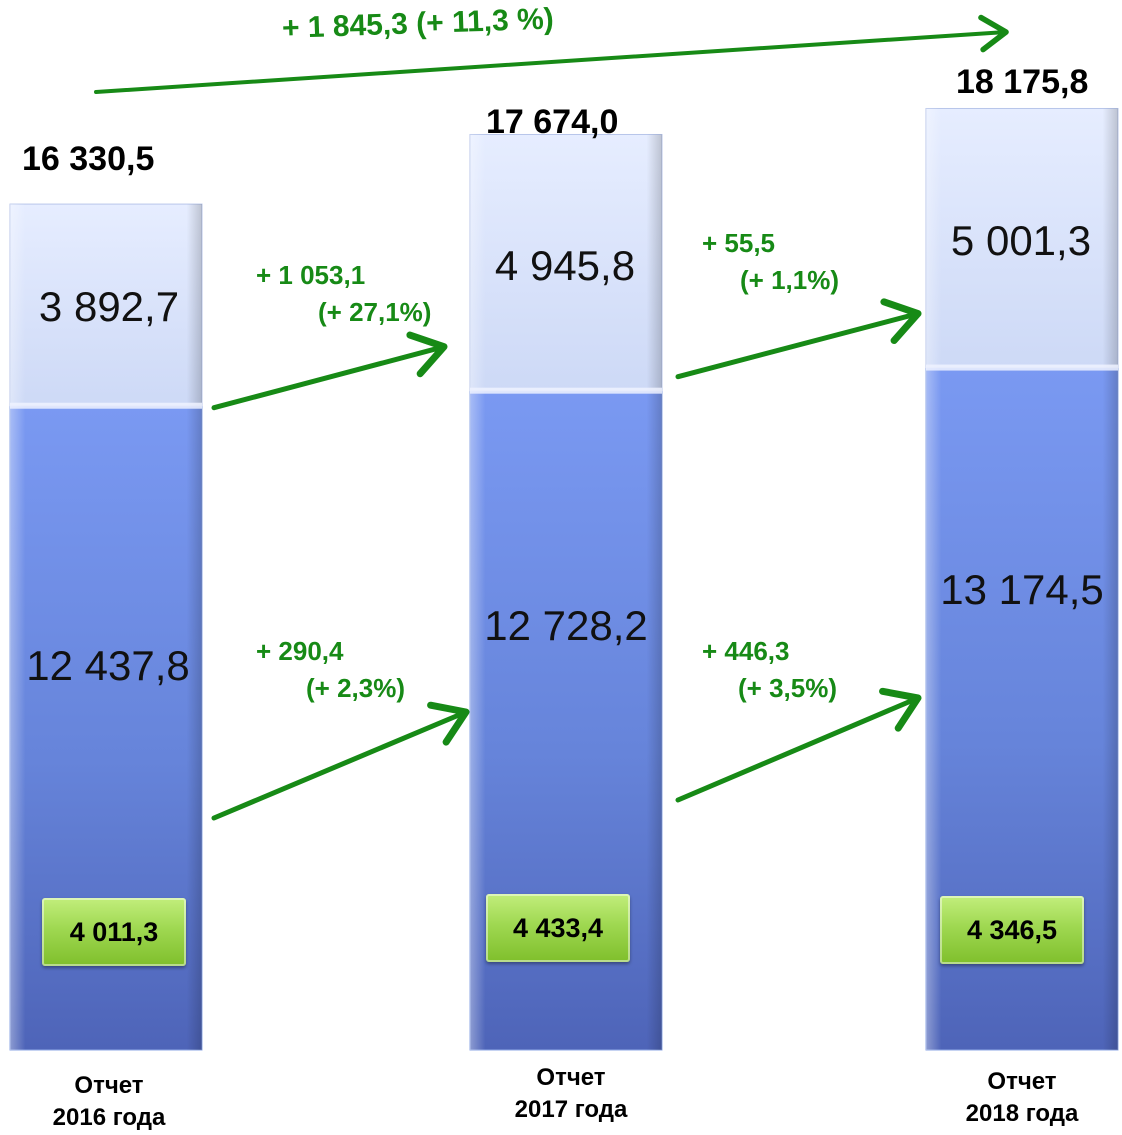  Describe the element at coordinates (109, 1102) in the screenshot. I see `category-label-2016: Отчет 2016 года` at that location.